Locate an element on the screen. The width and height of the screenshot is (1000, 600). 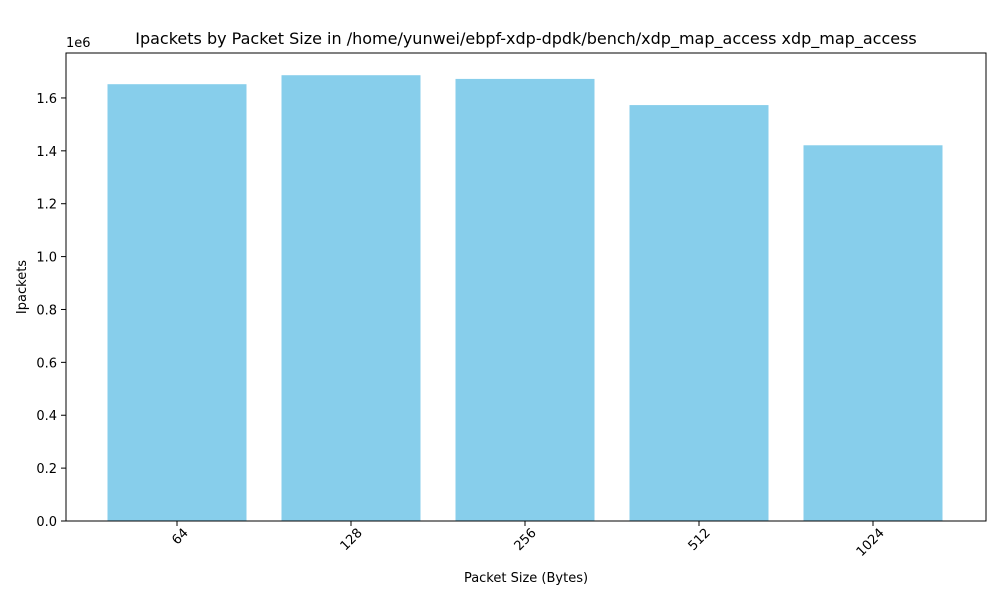
y-tick-label: 1.2 is located at coordinates (46, 205).